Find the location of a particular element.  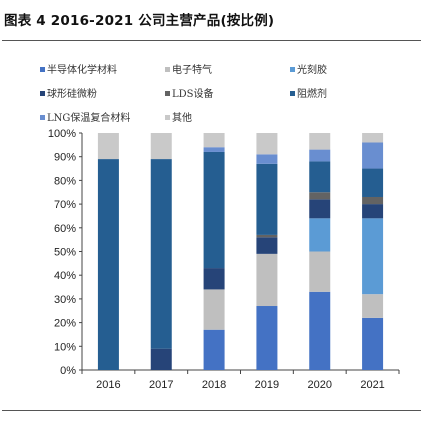

y-tick-label: 90% is located at coordinates (65, 158).